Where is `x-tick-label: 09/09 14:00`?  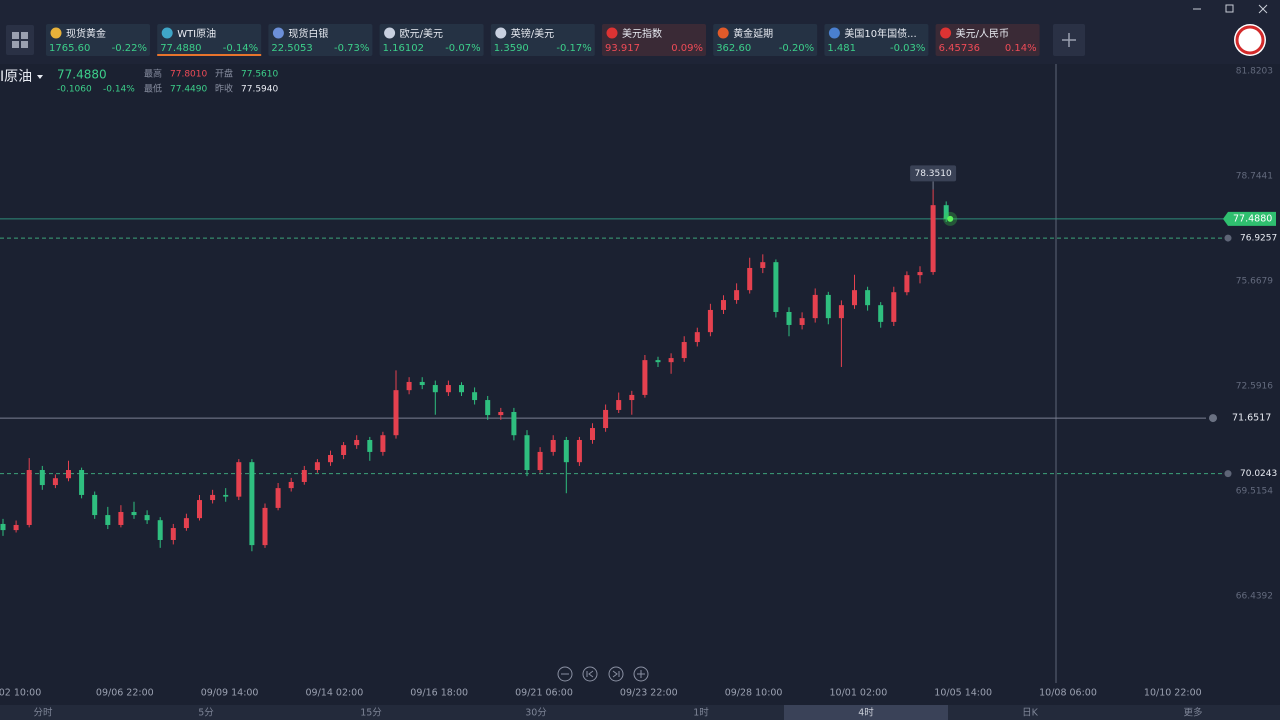 x-tick-label: 09/09 14:00 is located at coordinates (230, 693).